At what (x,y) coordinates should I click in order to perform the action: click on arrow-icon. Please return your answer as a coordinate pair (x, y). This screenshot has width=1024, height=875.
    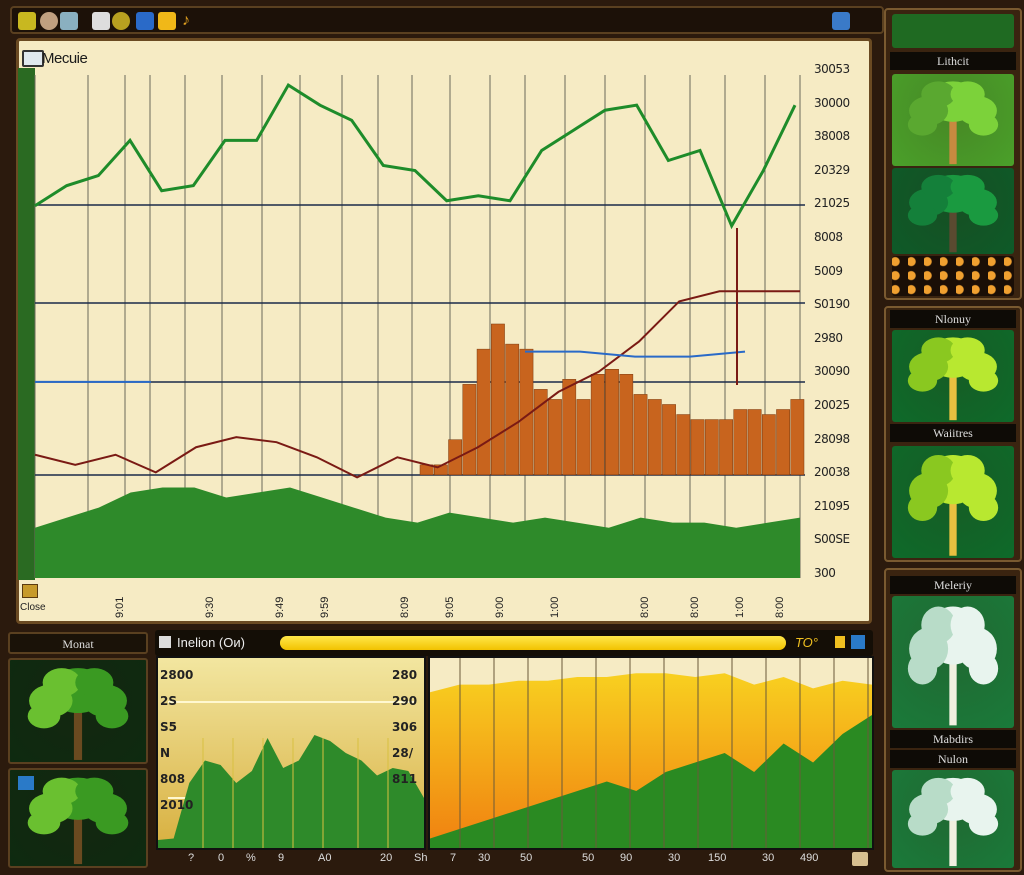
    Looking at the image, I should click on (840, 642).